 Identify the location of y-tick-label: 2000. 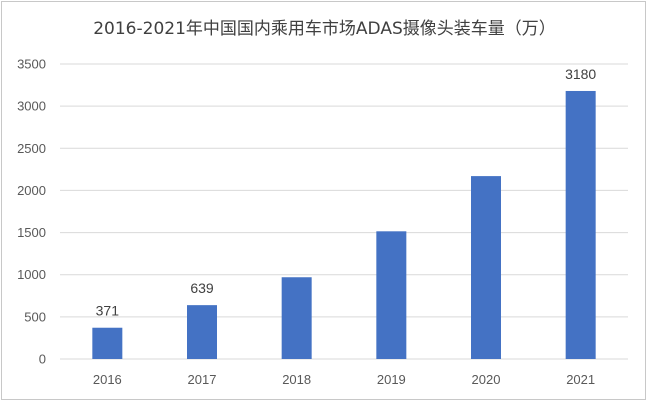
(31, 190).